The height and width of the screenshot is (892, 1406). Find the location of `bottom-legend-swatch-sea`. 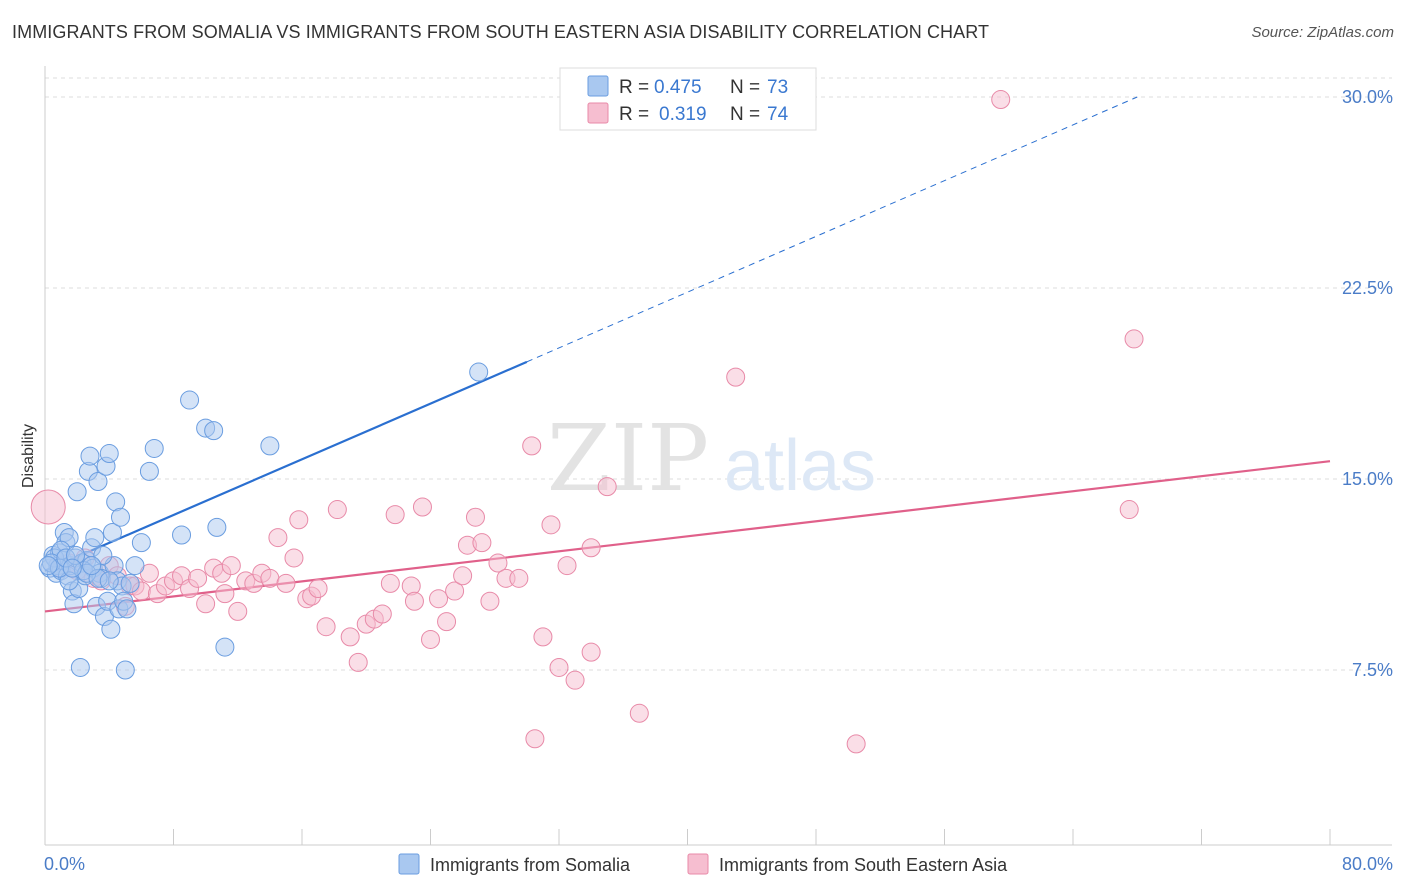

bottom-legend-swatch-sea is located at coordinates (698, 864).